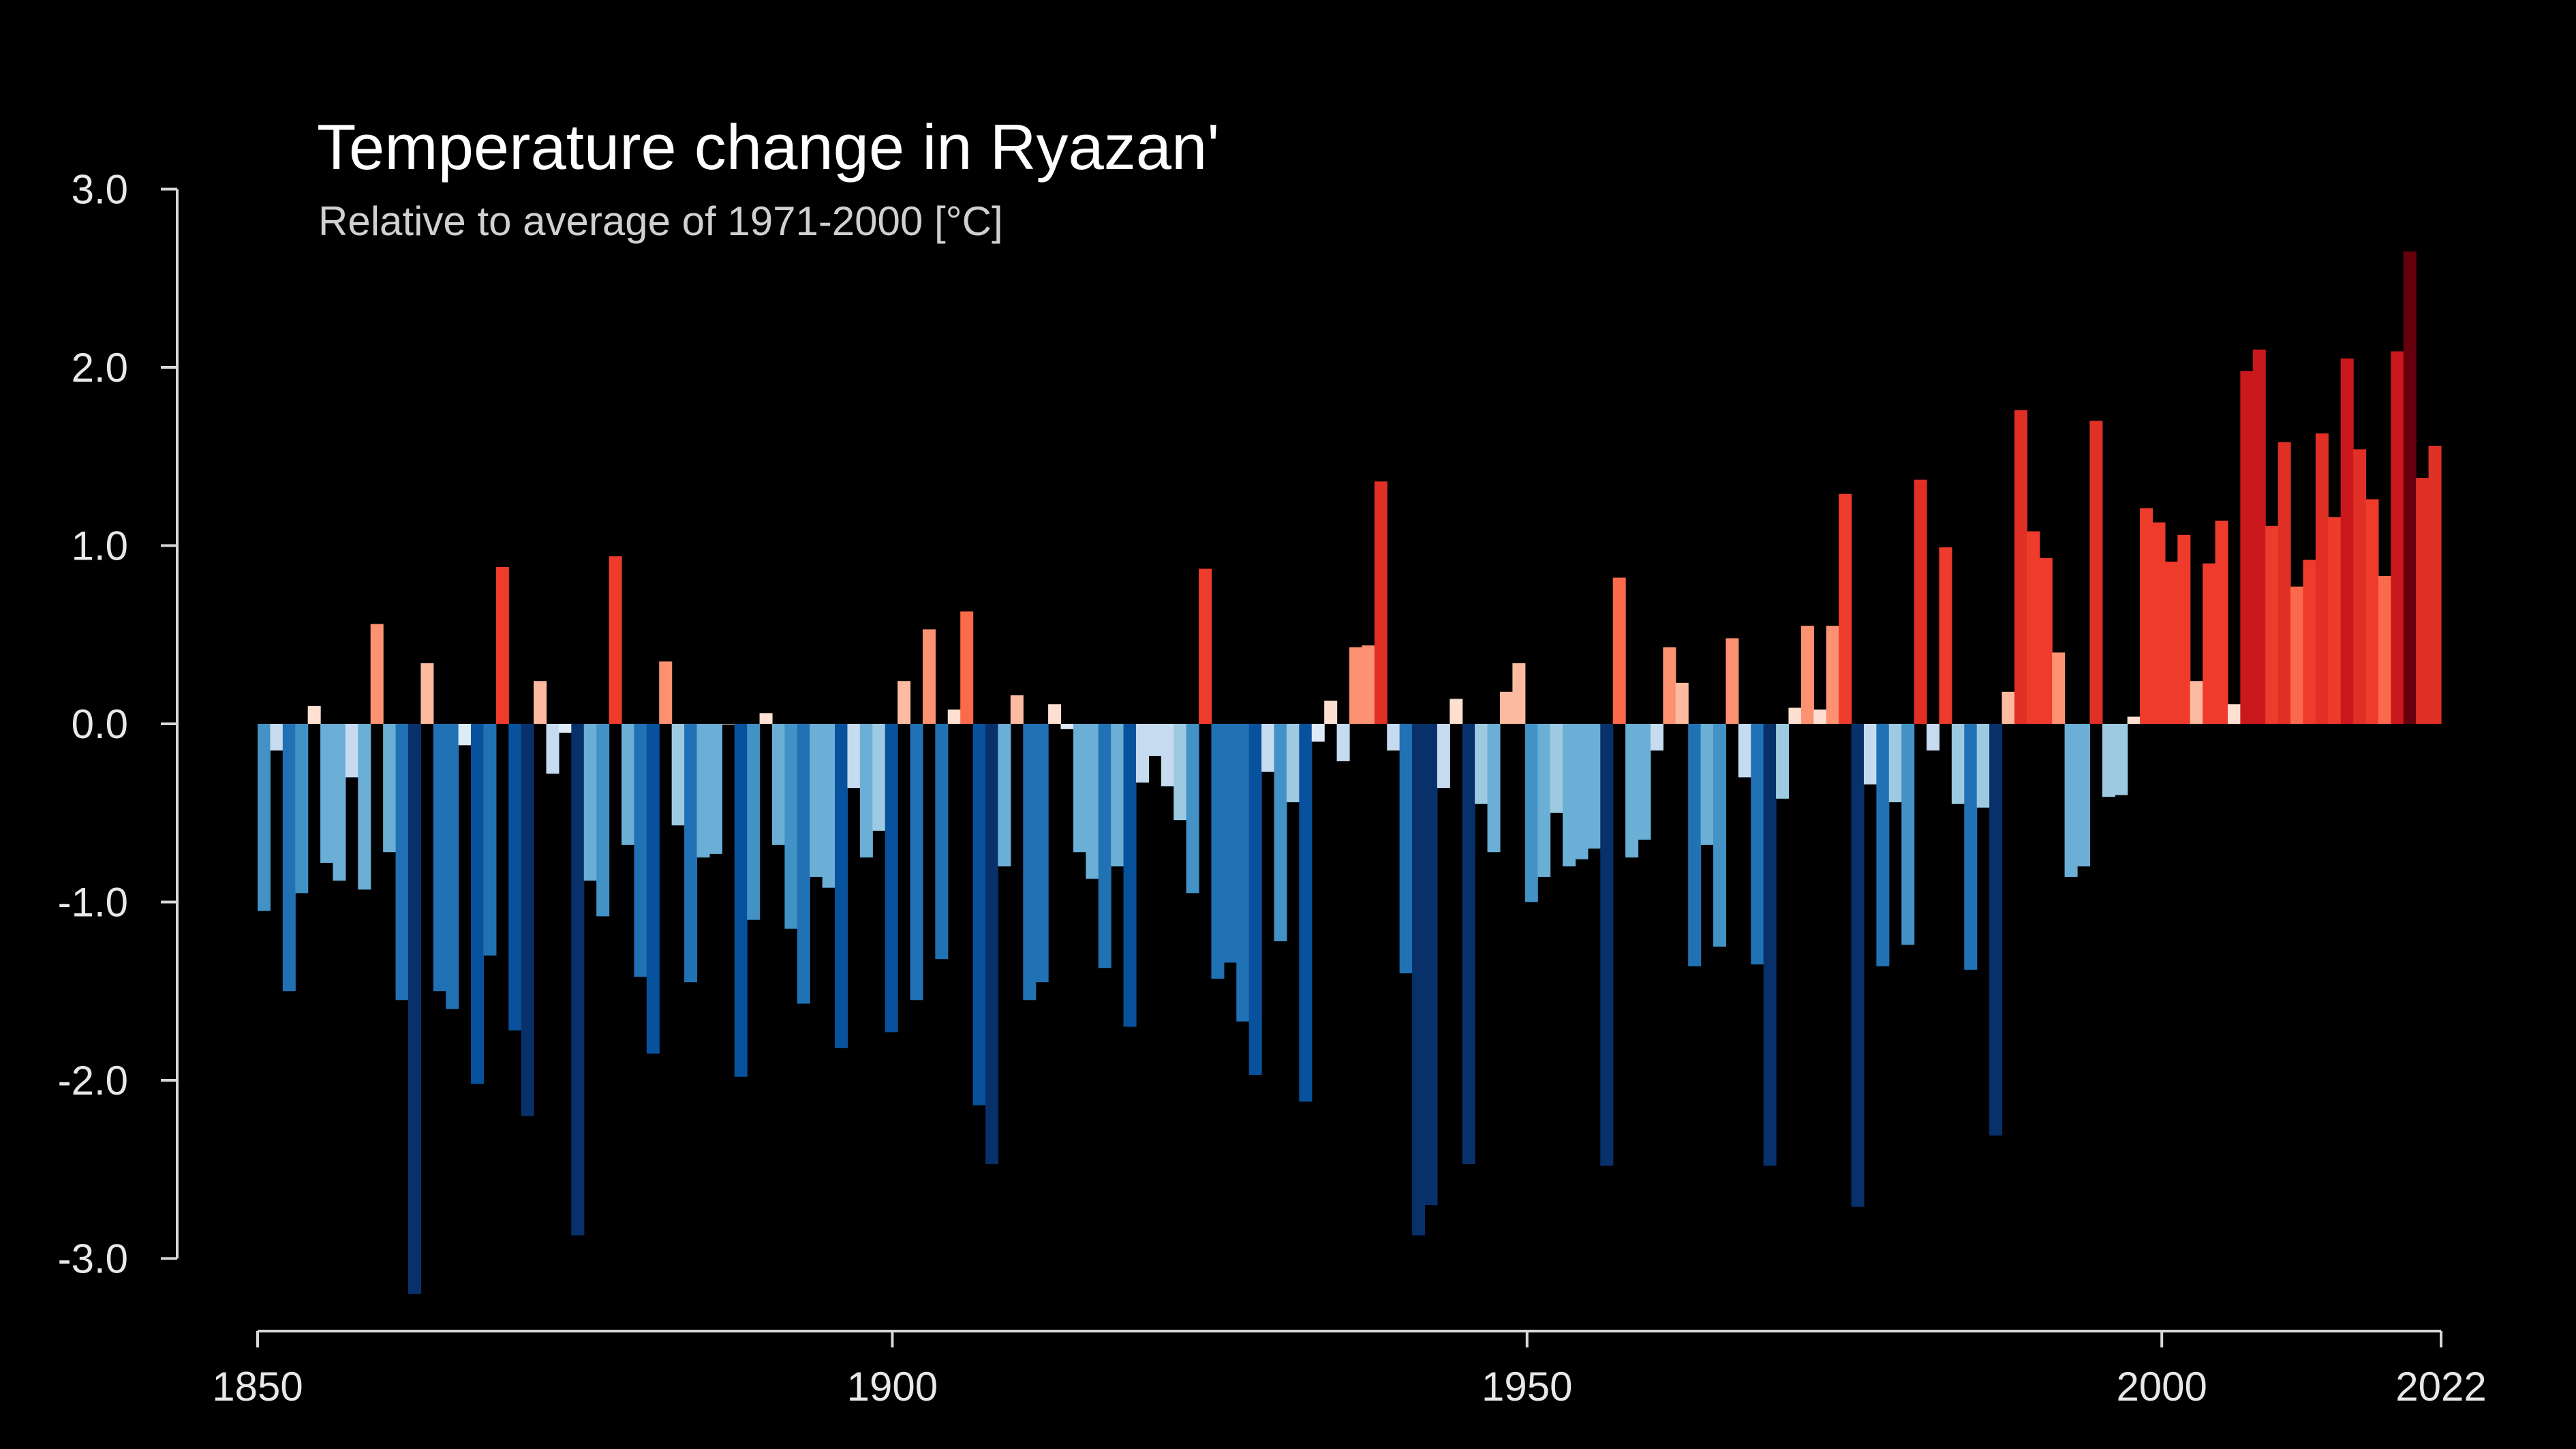  What do you see at coordinates (1443, 757) in the screenshot?
I see `bar-1944` at bounding box center [1443, 757].